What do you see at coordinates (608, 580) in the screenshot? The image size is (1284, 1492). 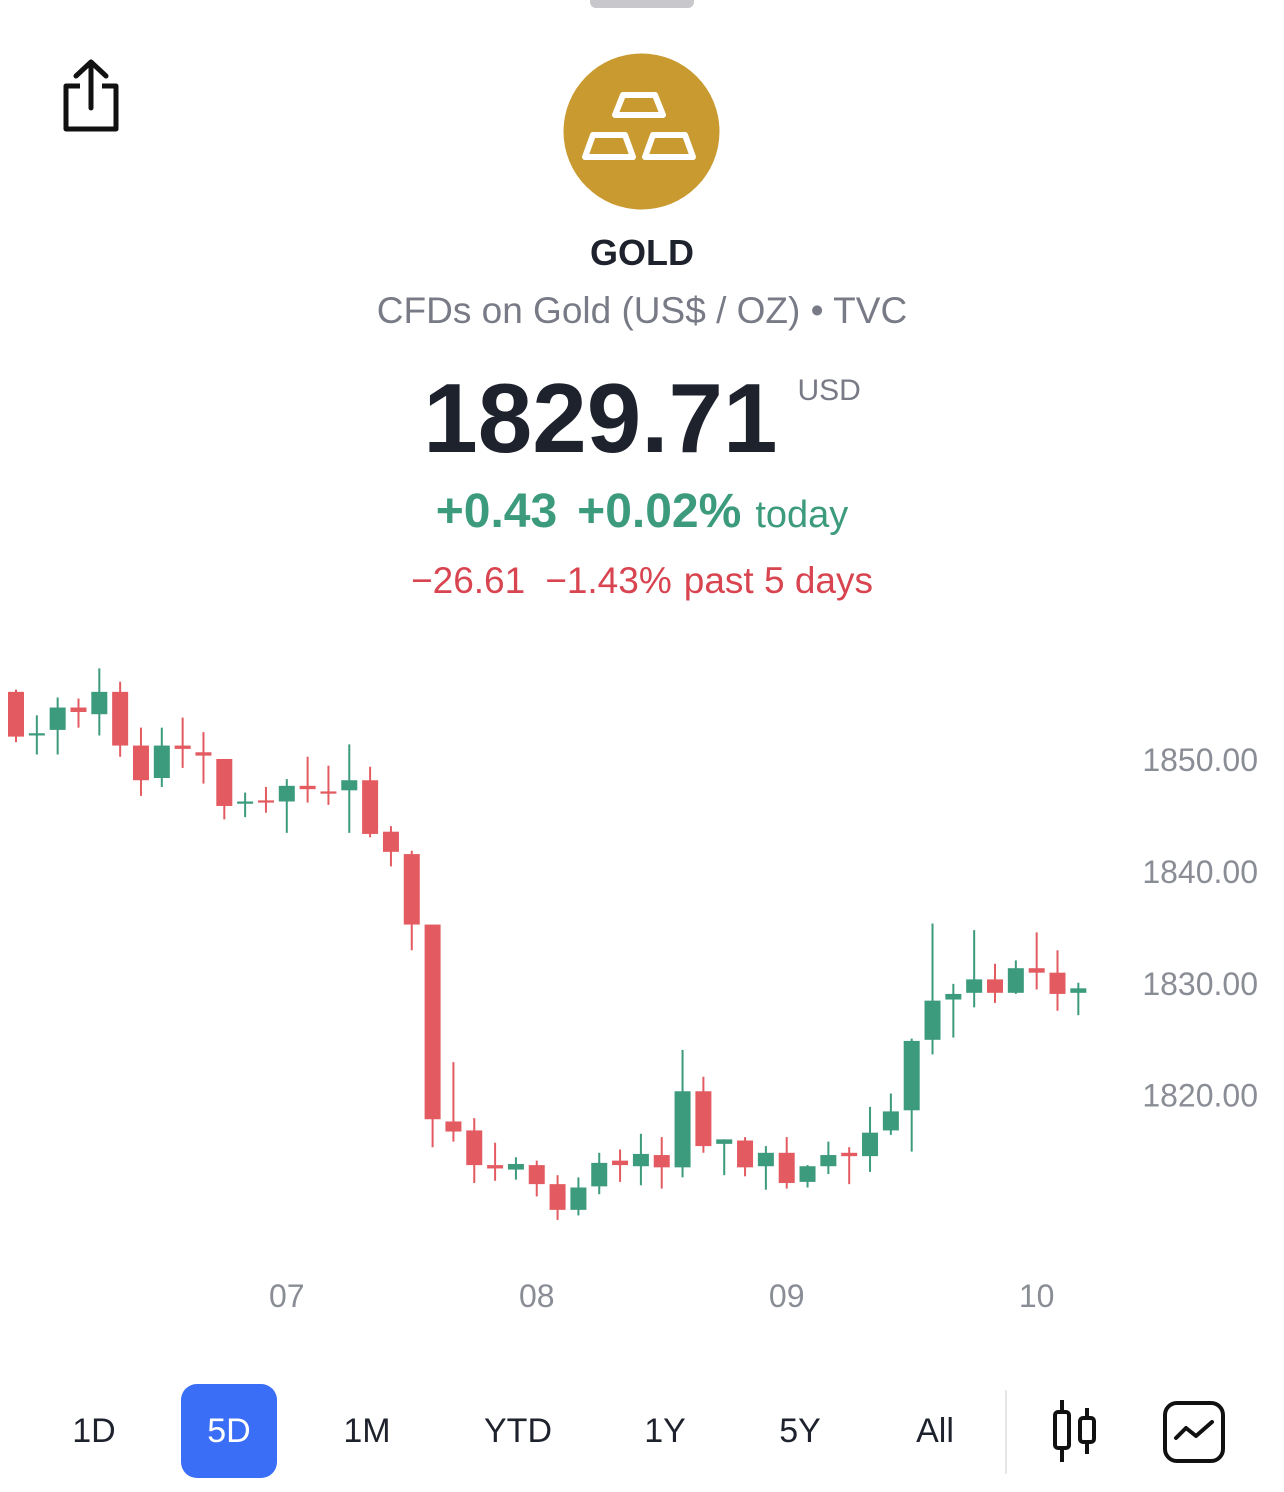 I see `change-pct: −1.43%` at bounding box center [608, 580].